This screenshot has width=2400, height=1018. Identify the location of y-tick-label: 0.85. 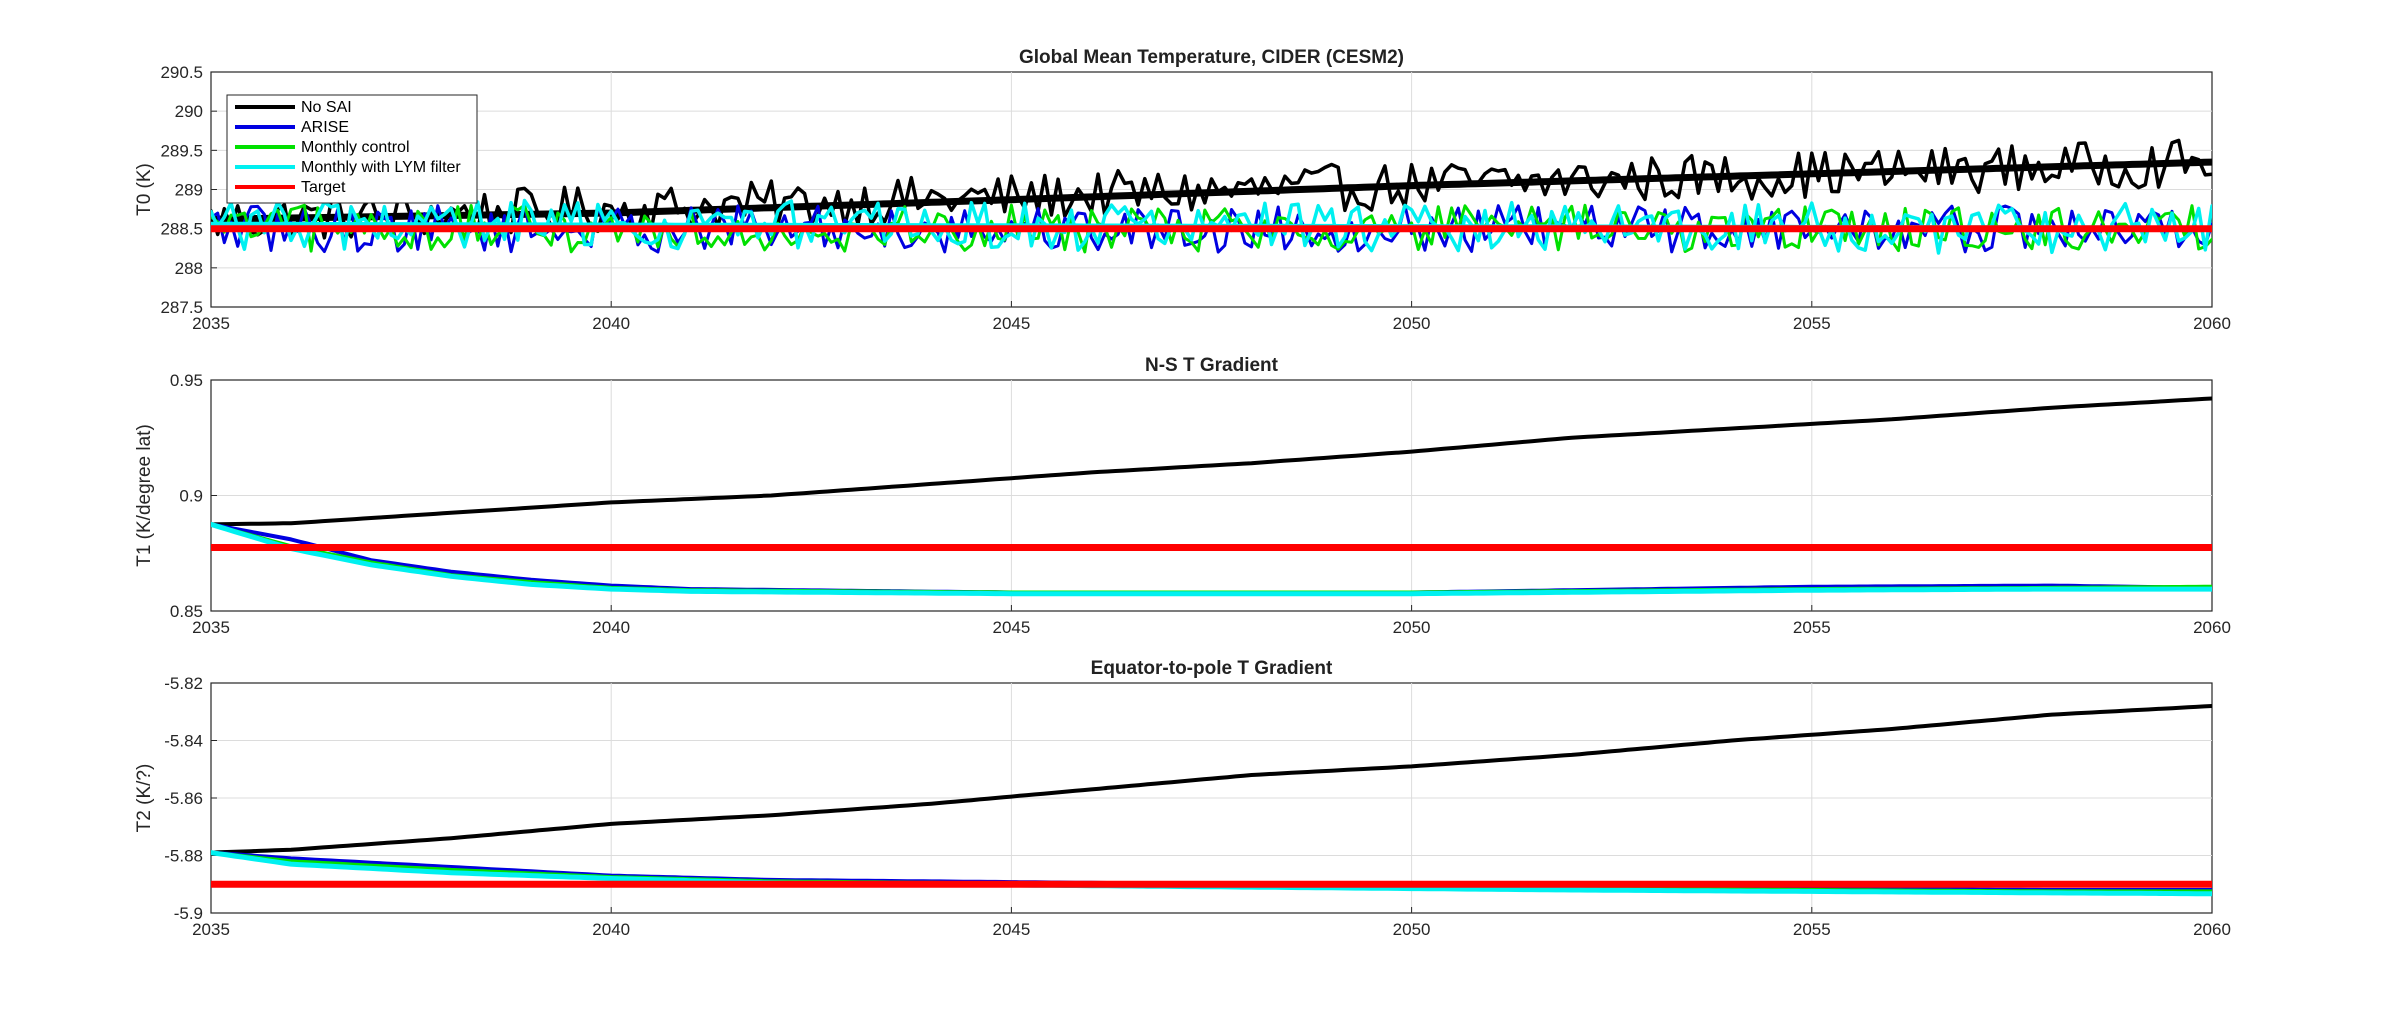
(186, 611).